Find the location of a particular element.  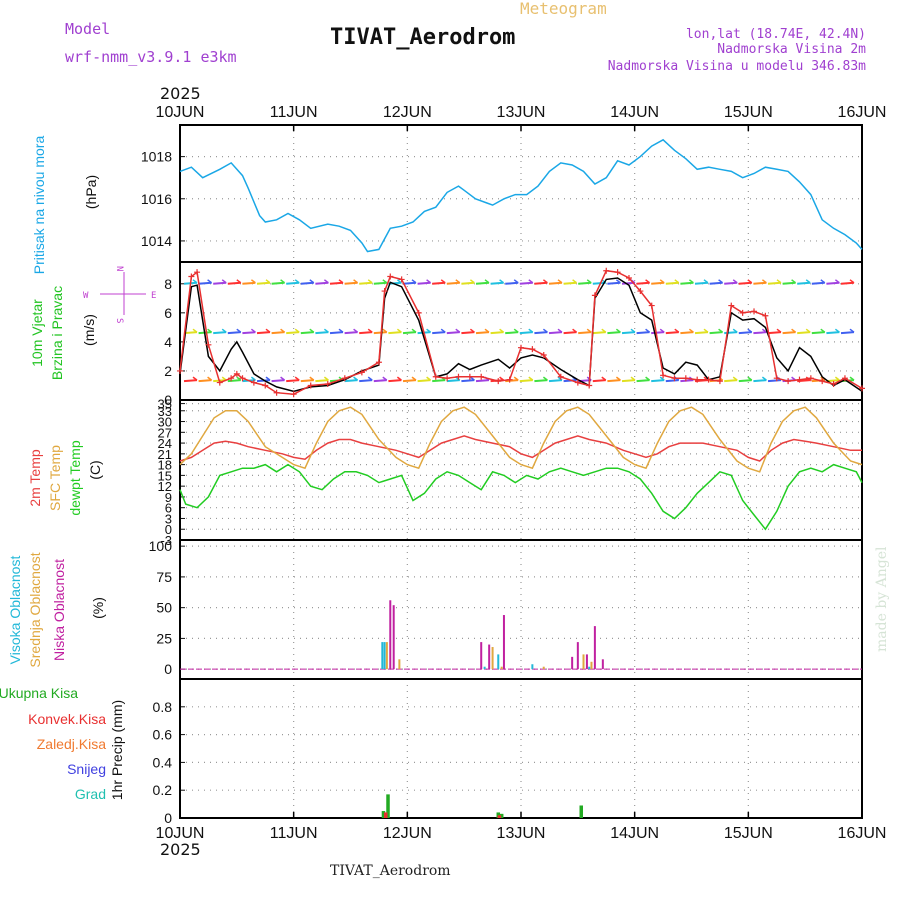

precip-label-conv: Konvek.Kisa is located at coordinates (67, 719).